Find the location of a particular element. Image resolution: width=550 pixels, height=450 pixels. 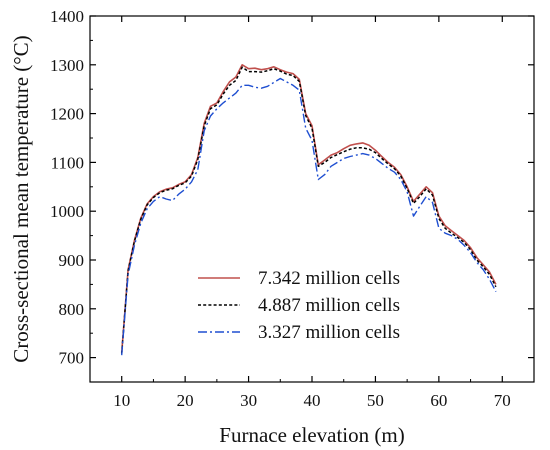

x-tick-label: 20 is located at coordinates (185, 400).